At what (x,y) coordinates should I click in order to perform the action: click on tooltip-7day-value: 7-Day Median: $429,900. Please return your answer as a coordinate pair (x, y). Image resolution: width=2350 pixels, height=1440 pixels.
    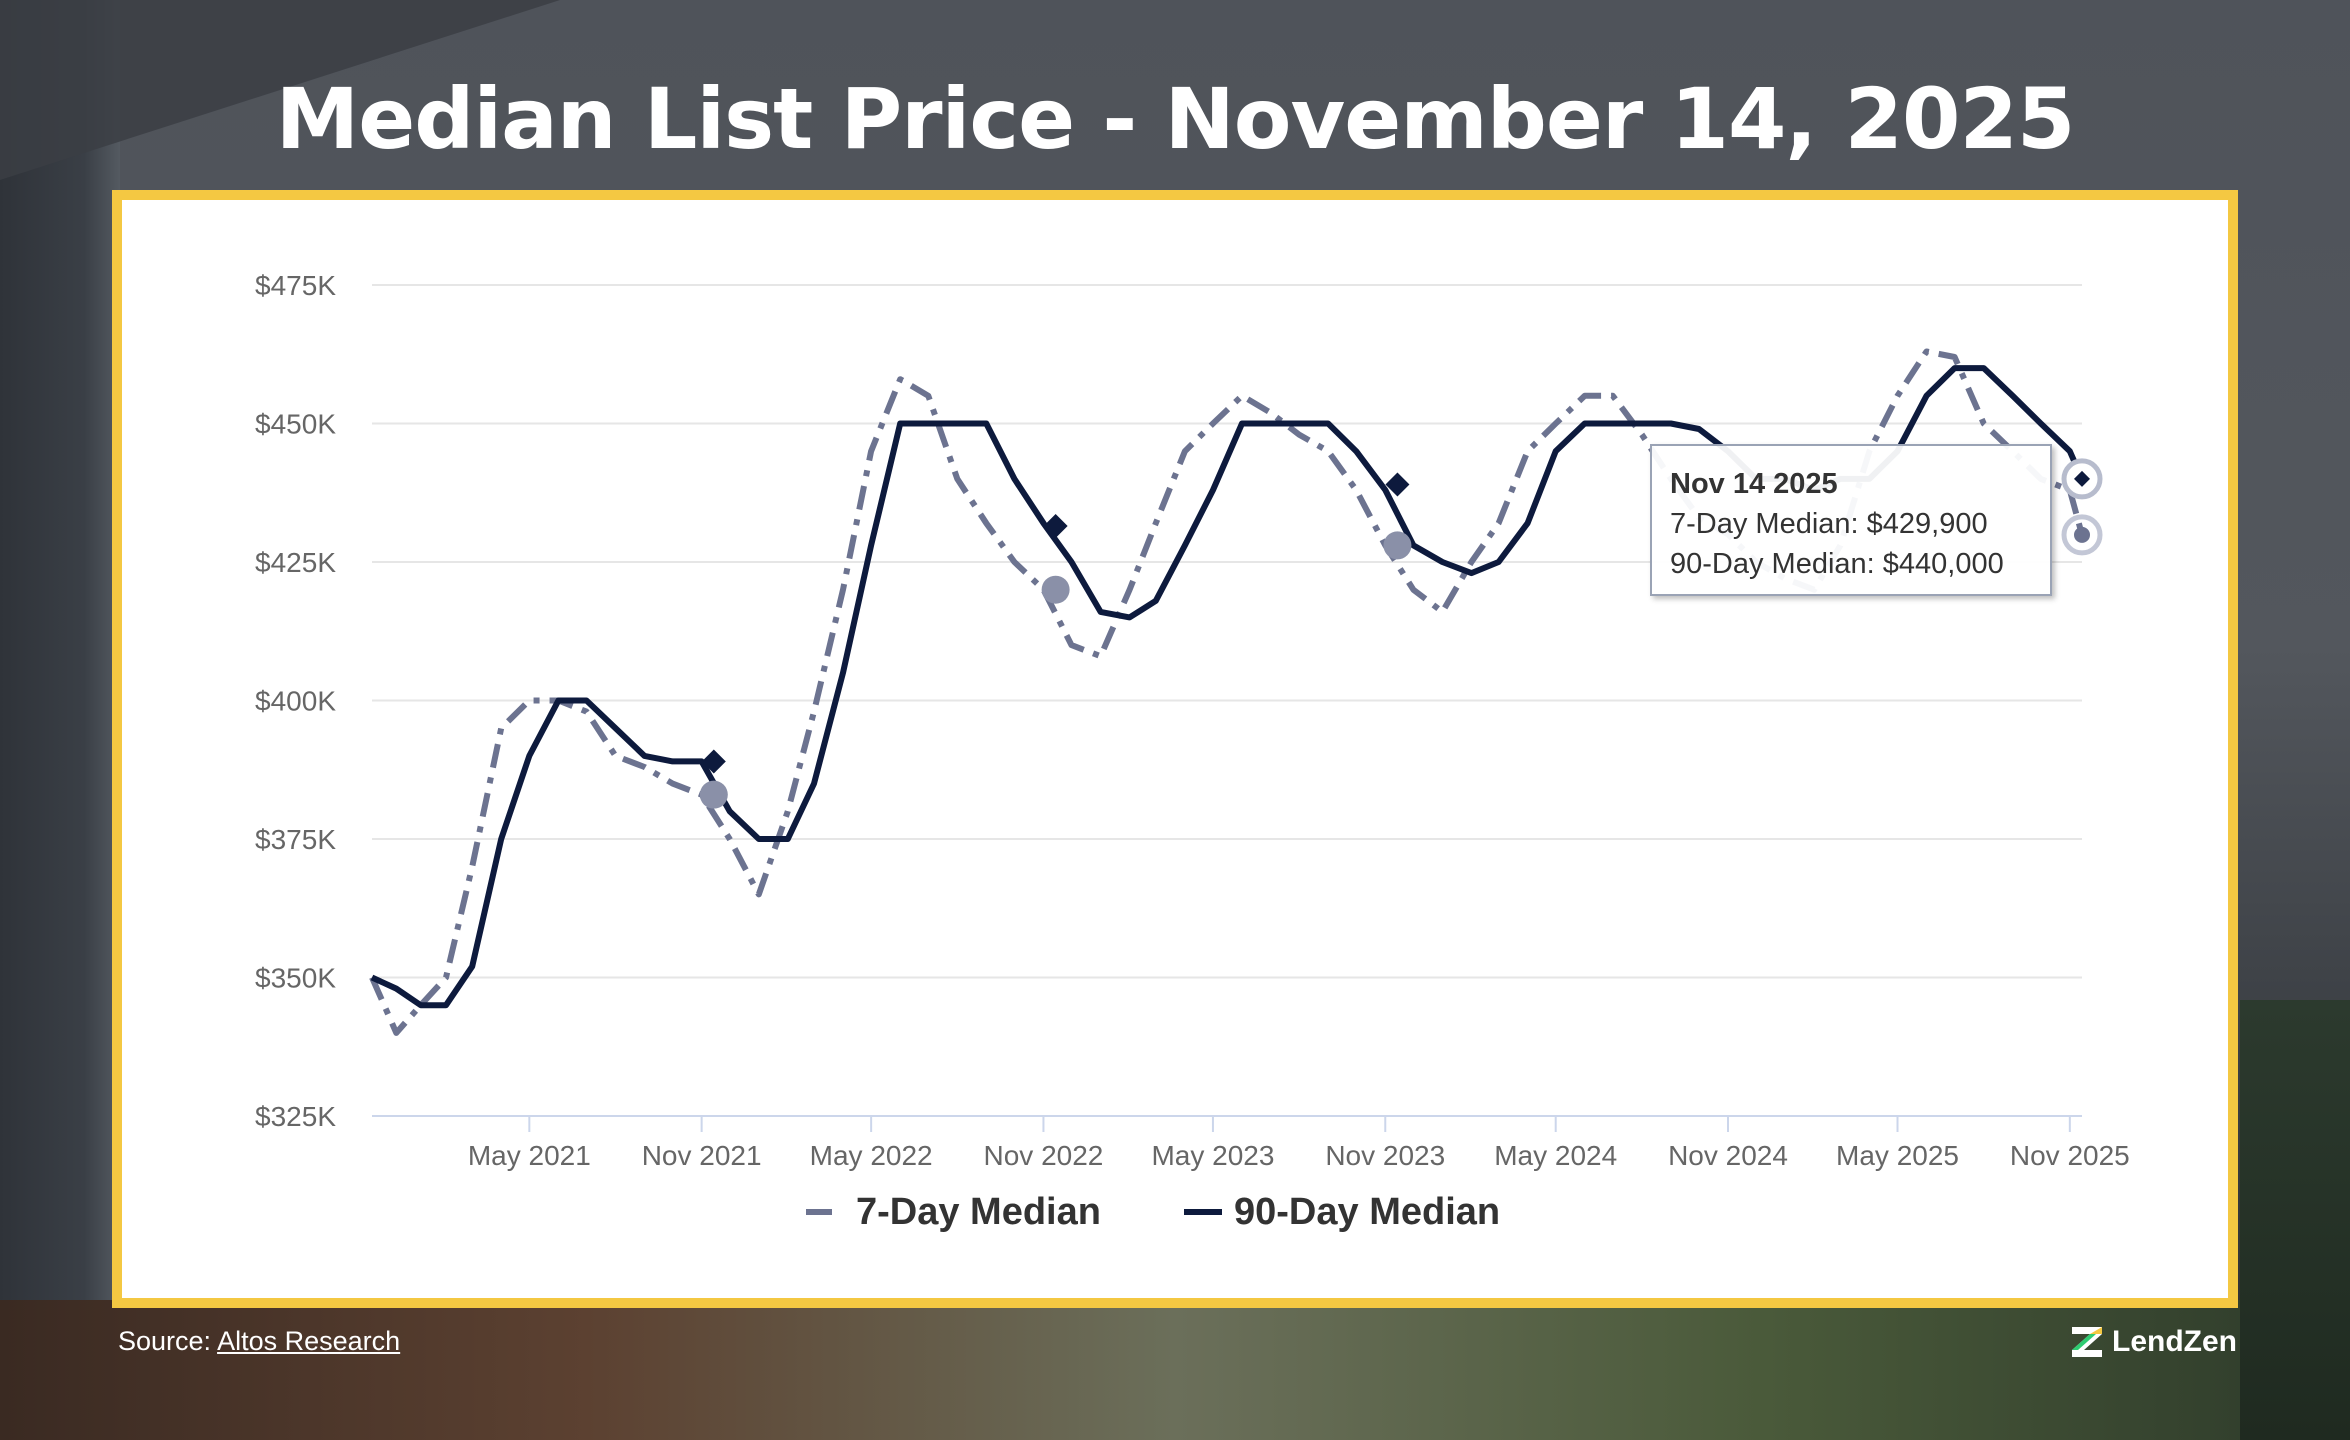
    Looking at the image, I should click on (1829, 524).